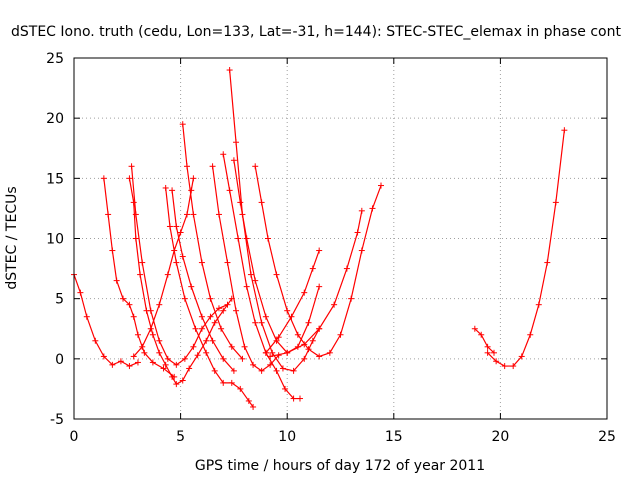  Describe the element at coordinates (287, 437) in the screenshot. I see `x-tick-label: 10` at that location.